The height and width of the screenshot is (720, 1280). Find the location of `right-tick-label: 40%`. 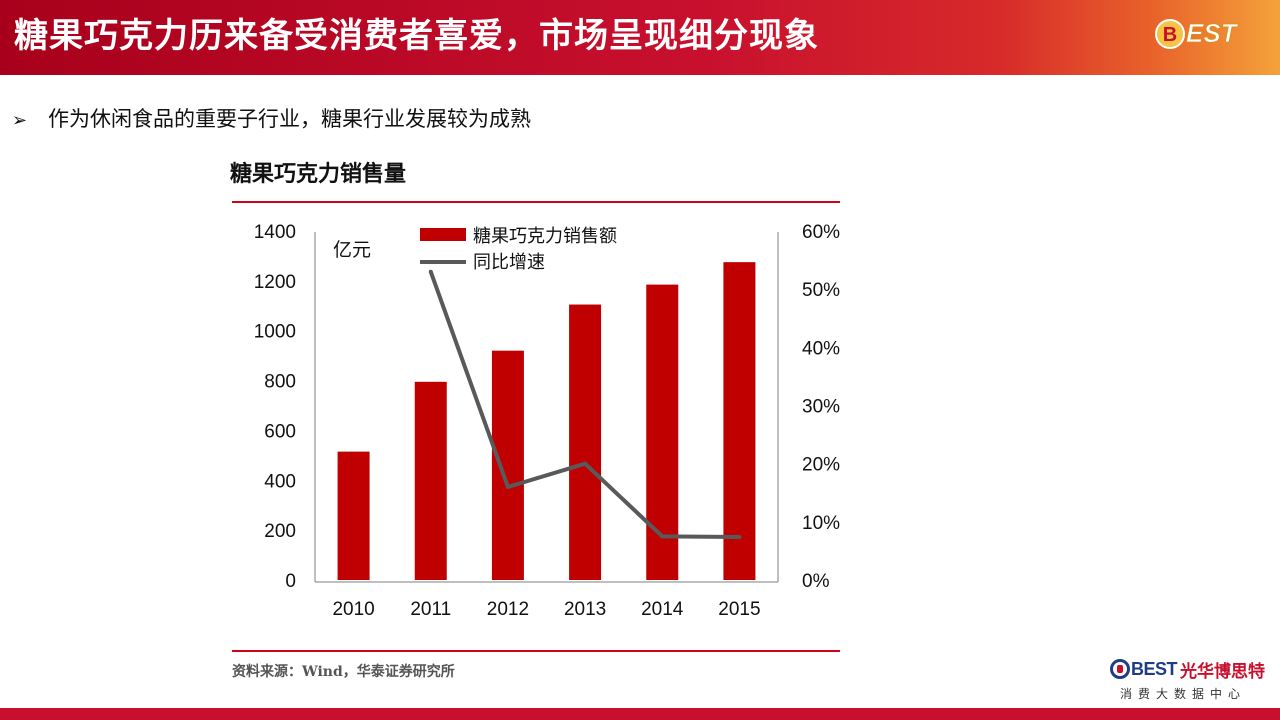

right-tick-label: 40% is located at coordinates (821, 348).